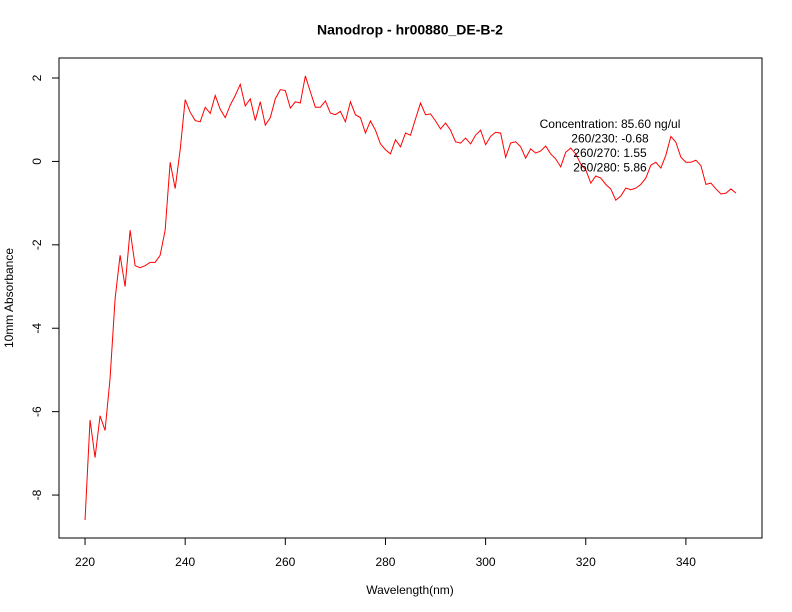 This screenshot has width=792, height=612. What do you see at coordinates (410, 30) in the screenshot?
I see `chart-title: Nanodrop - hr00880_DE-B-2` at bounding box center [410, 30].